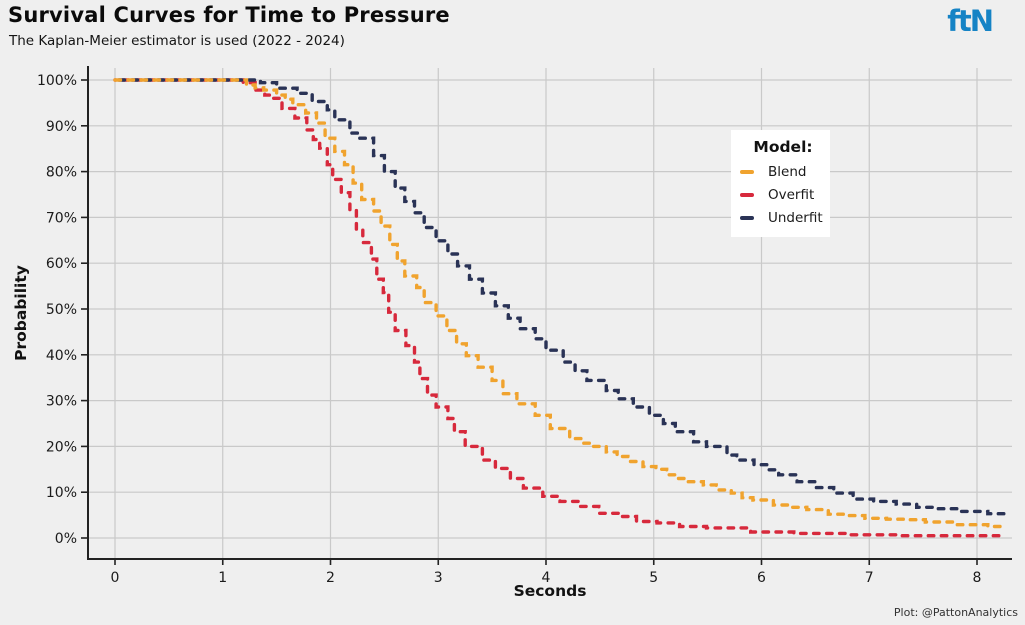 The height and width of the screenshot is (625, 1025). What do you see at coordinates (61, 310) in the screenshot?
I see `y-tick-label: 50%` at bounding box center [61, 310].